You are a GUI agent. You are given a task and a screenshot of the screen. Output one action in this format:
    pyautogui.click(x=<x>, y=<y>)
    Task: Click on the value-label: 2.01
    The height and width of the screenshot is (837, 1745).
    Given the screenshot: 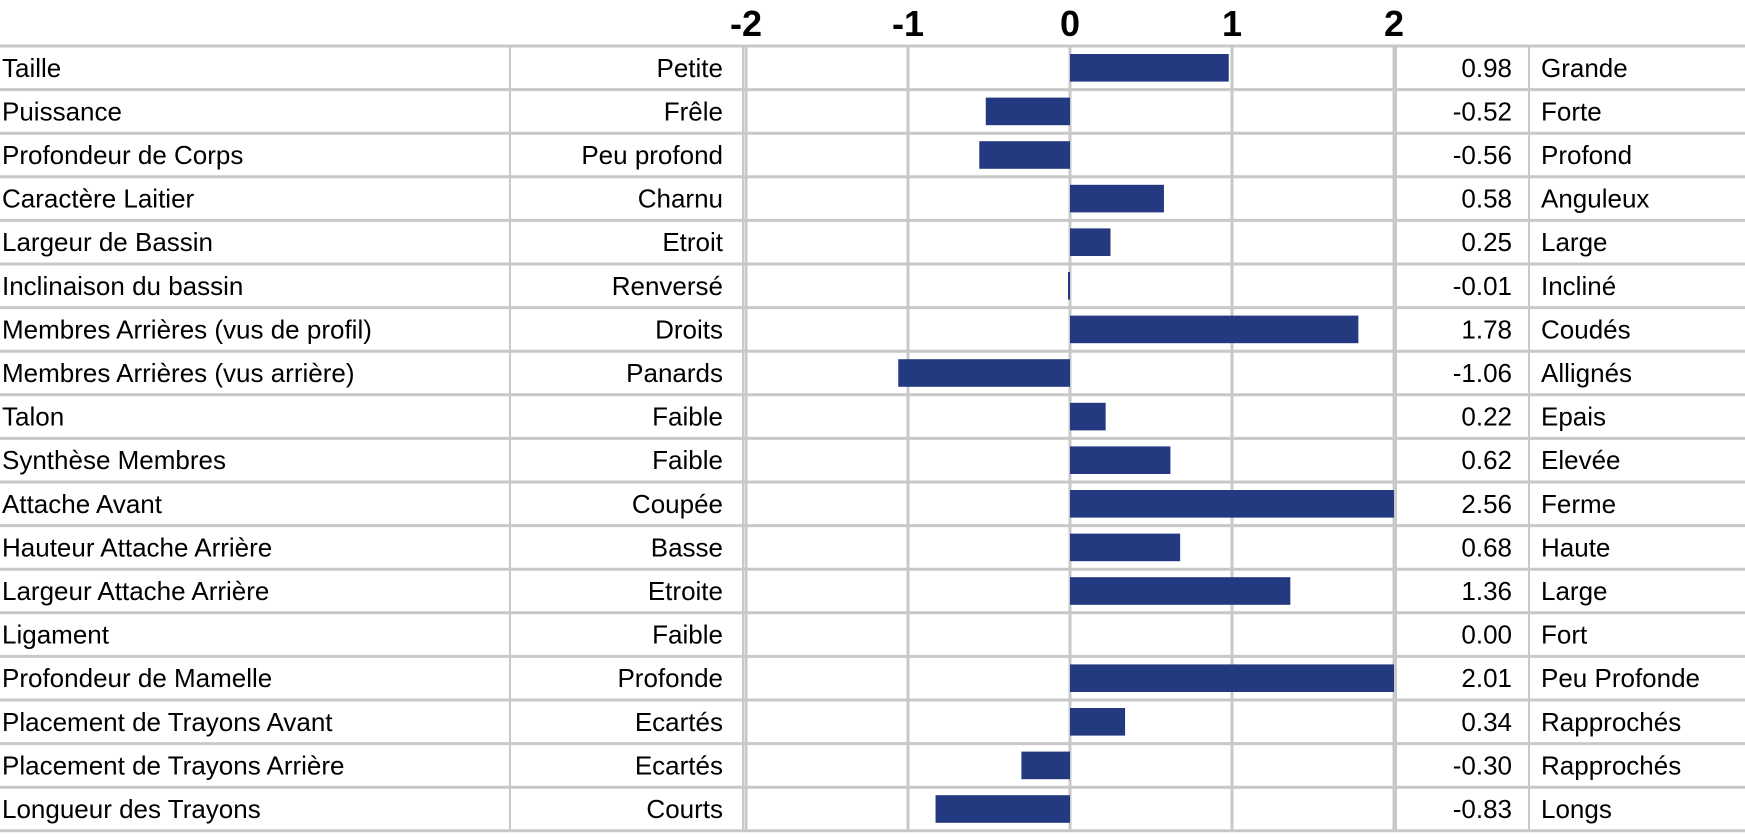 What is the action you would take?
    pyautogui.click(x=1486, y=678)
    